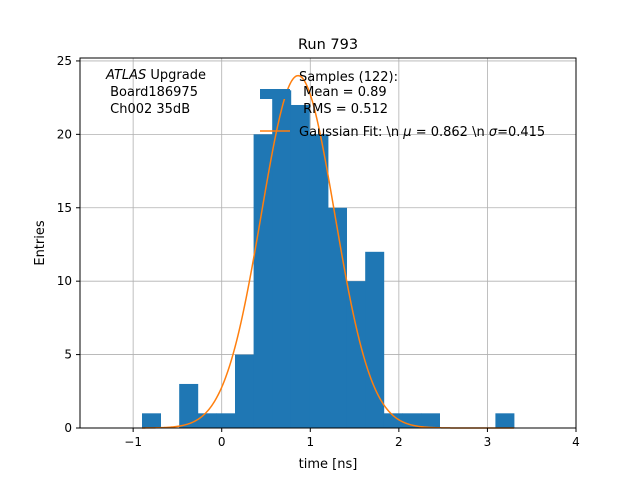 The height and width of the screenshot is (480, 640). What do you see at coordinates (488, 442) in the screenshot?
I see `x-tick-label: 3` at bounding box center [488, 442].